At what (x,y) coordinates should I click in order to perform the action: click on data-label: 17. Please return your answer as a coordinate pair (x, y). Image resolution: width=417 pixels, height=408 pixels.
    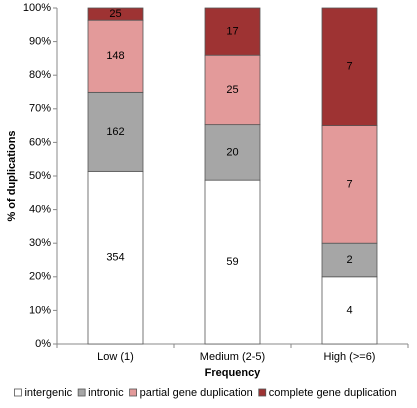
    Looking at the image, I should click on (232, 32).